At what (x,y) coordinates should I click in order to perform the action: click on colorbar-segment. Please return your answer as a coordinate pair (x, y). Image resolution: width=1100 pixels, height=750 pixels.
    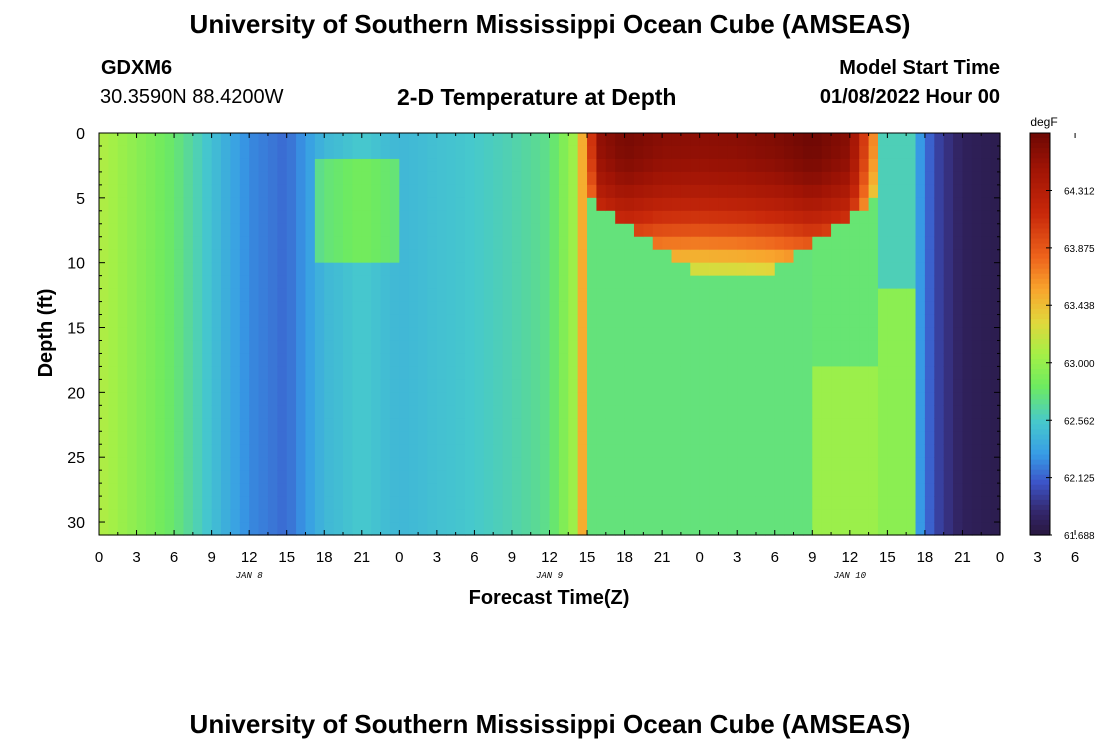
    Looking at the image, I should click on (1040, 311).